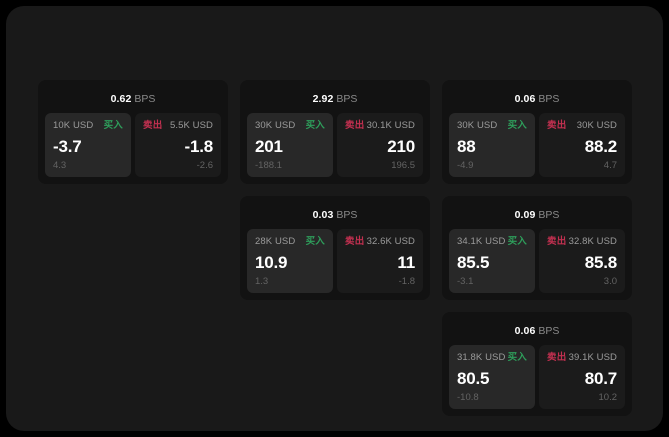 This screenshot has width=669, height=437. What do you see at coordinates (537, 145) in the screenshot?
I see `card-sides: 30K USD 买入 88 -4.9 卖出 30K USD 88.2 4.7` at bounding box center [537, 145].